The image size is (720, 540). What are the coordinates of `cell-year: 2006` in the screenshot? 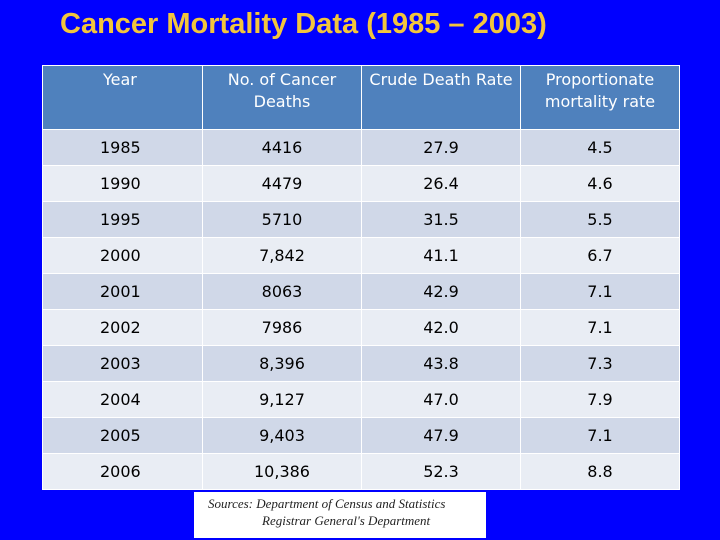 It's located at (122, 471).